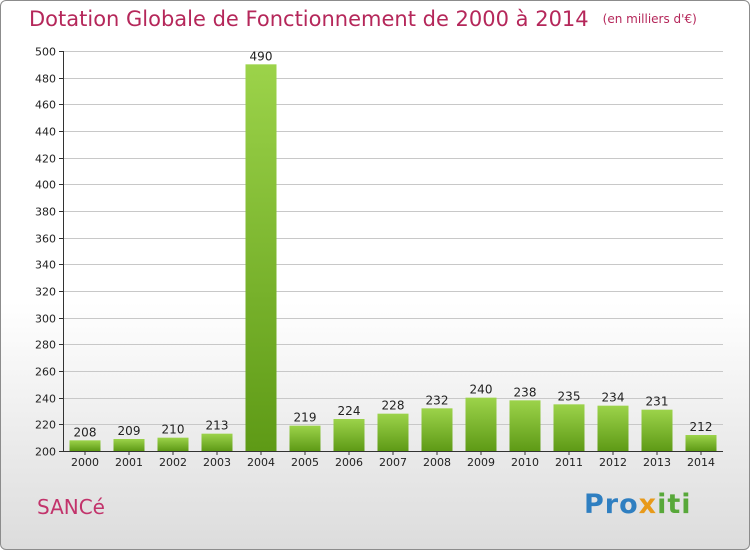 The width and height of the screenshot is (750, 550). I want to click on x-tick-label-2011: 2011, so click(569, 462).